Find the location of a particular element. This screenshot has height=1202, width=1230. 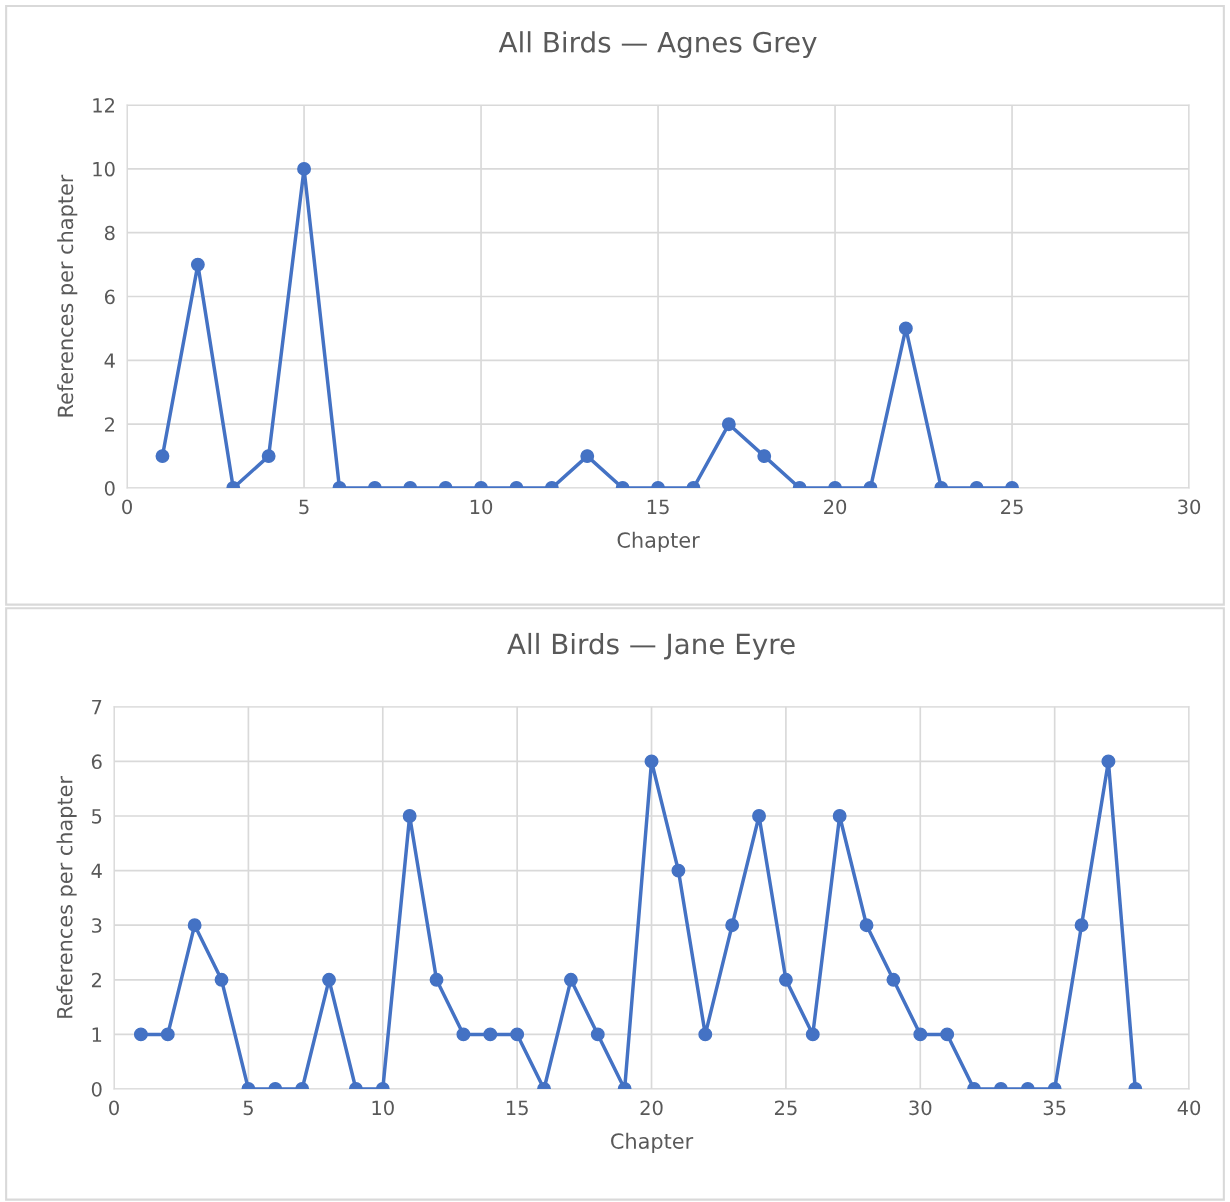

y-tick-label: 10 is located at coordinates (104, 169).